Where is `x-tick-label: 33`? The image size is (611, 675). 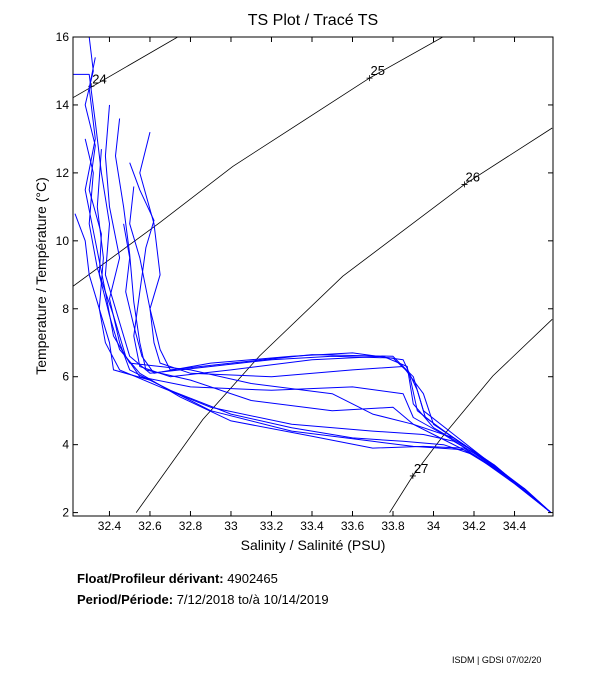 x-tick-label: 33 is located at coordinates (231, 526).